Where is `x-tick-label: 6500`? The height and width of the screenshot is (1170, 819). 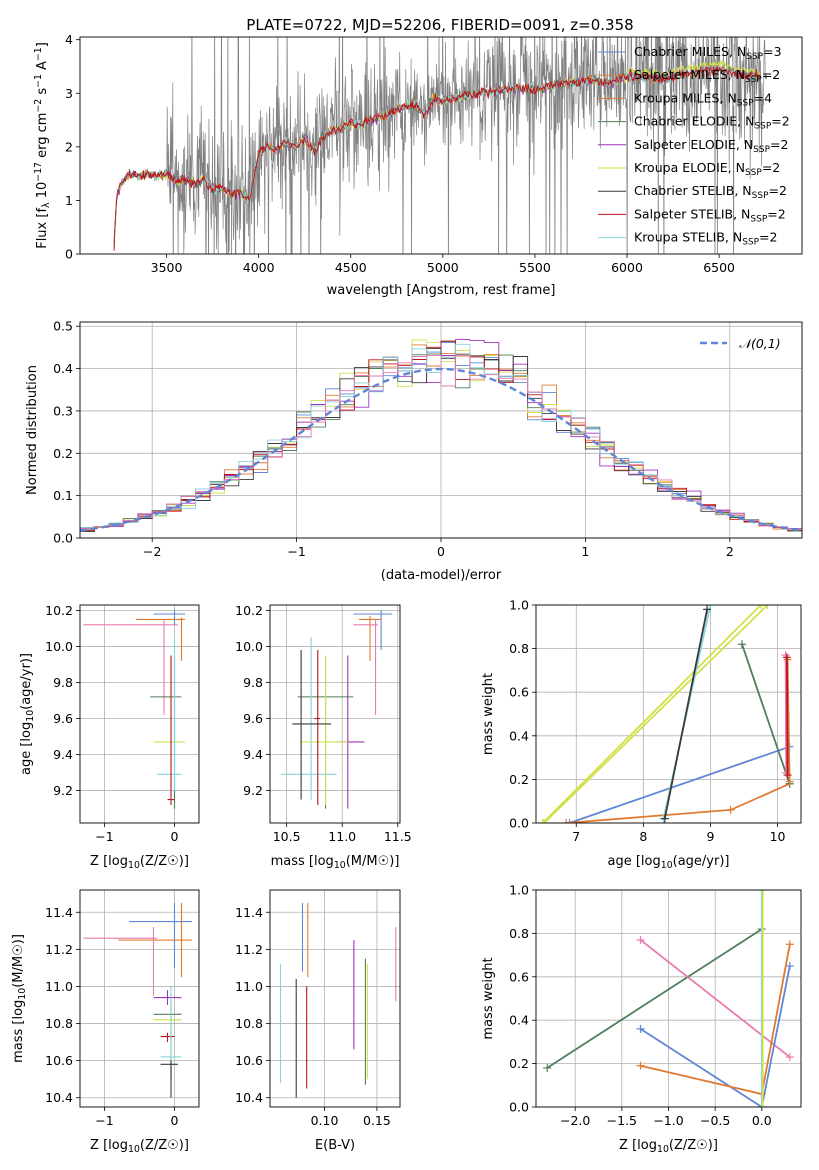 x-tick-label: 6500 is located at coordinates (719, 267).